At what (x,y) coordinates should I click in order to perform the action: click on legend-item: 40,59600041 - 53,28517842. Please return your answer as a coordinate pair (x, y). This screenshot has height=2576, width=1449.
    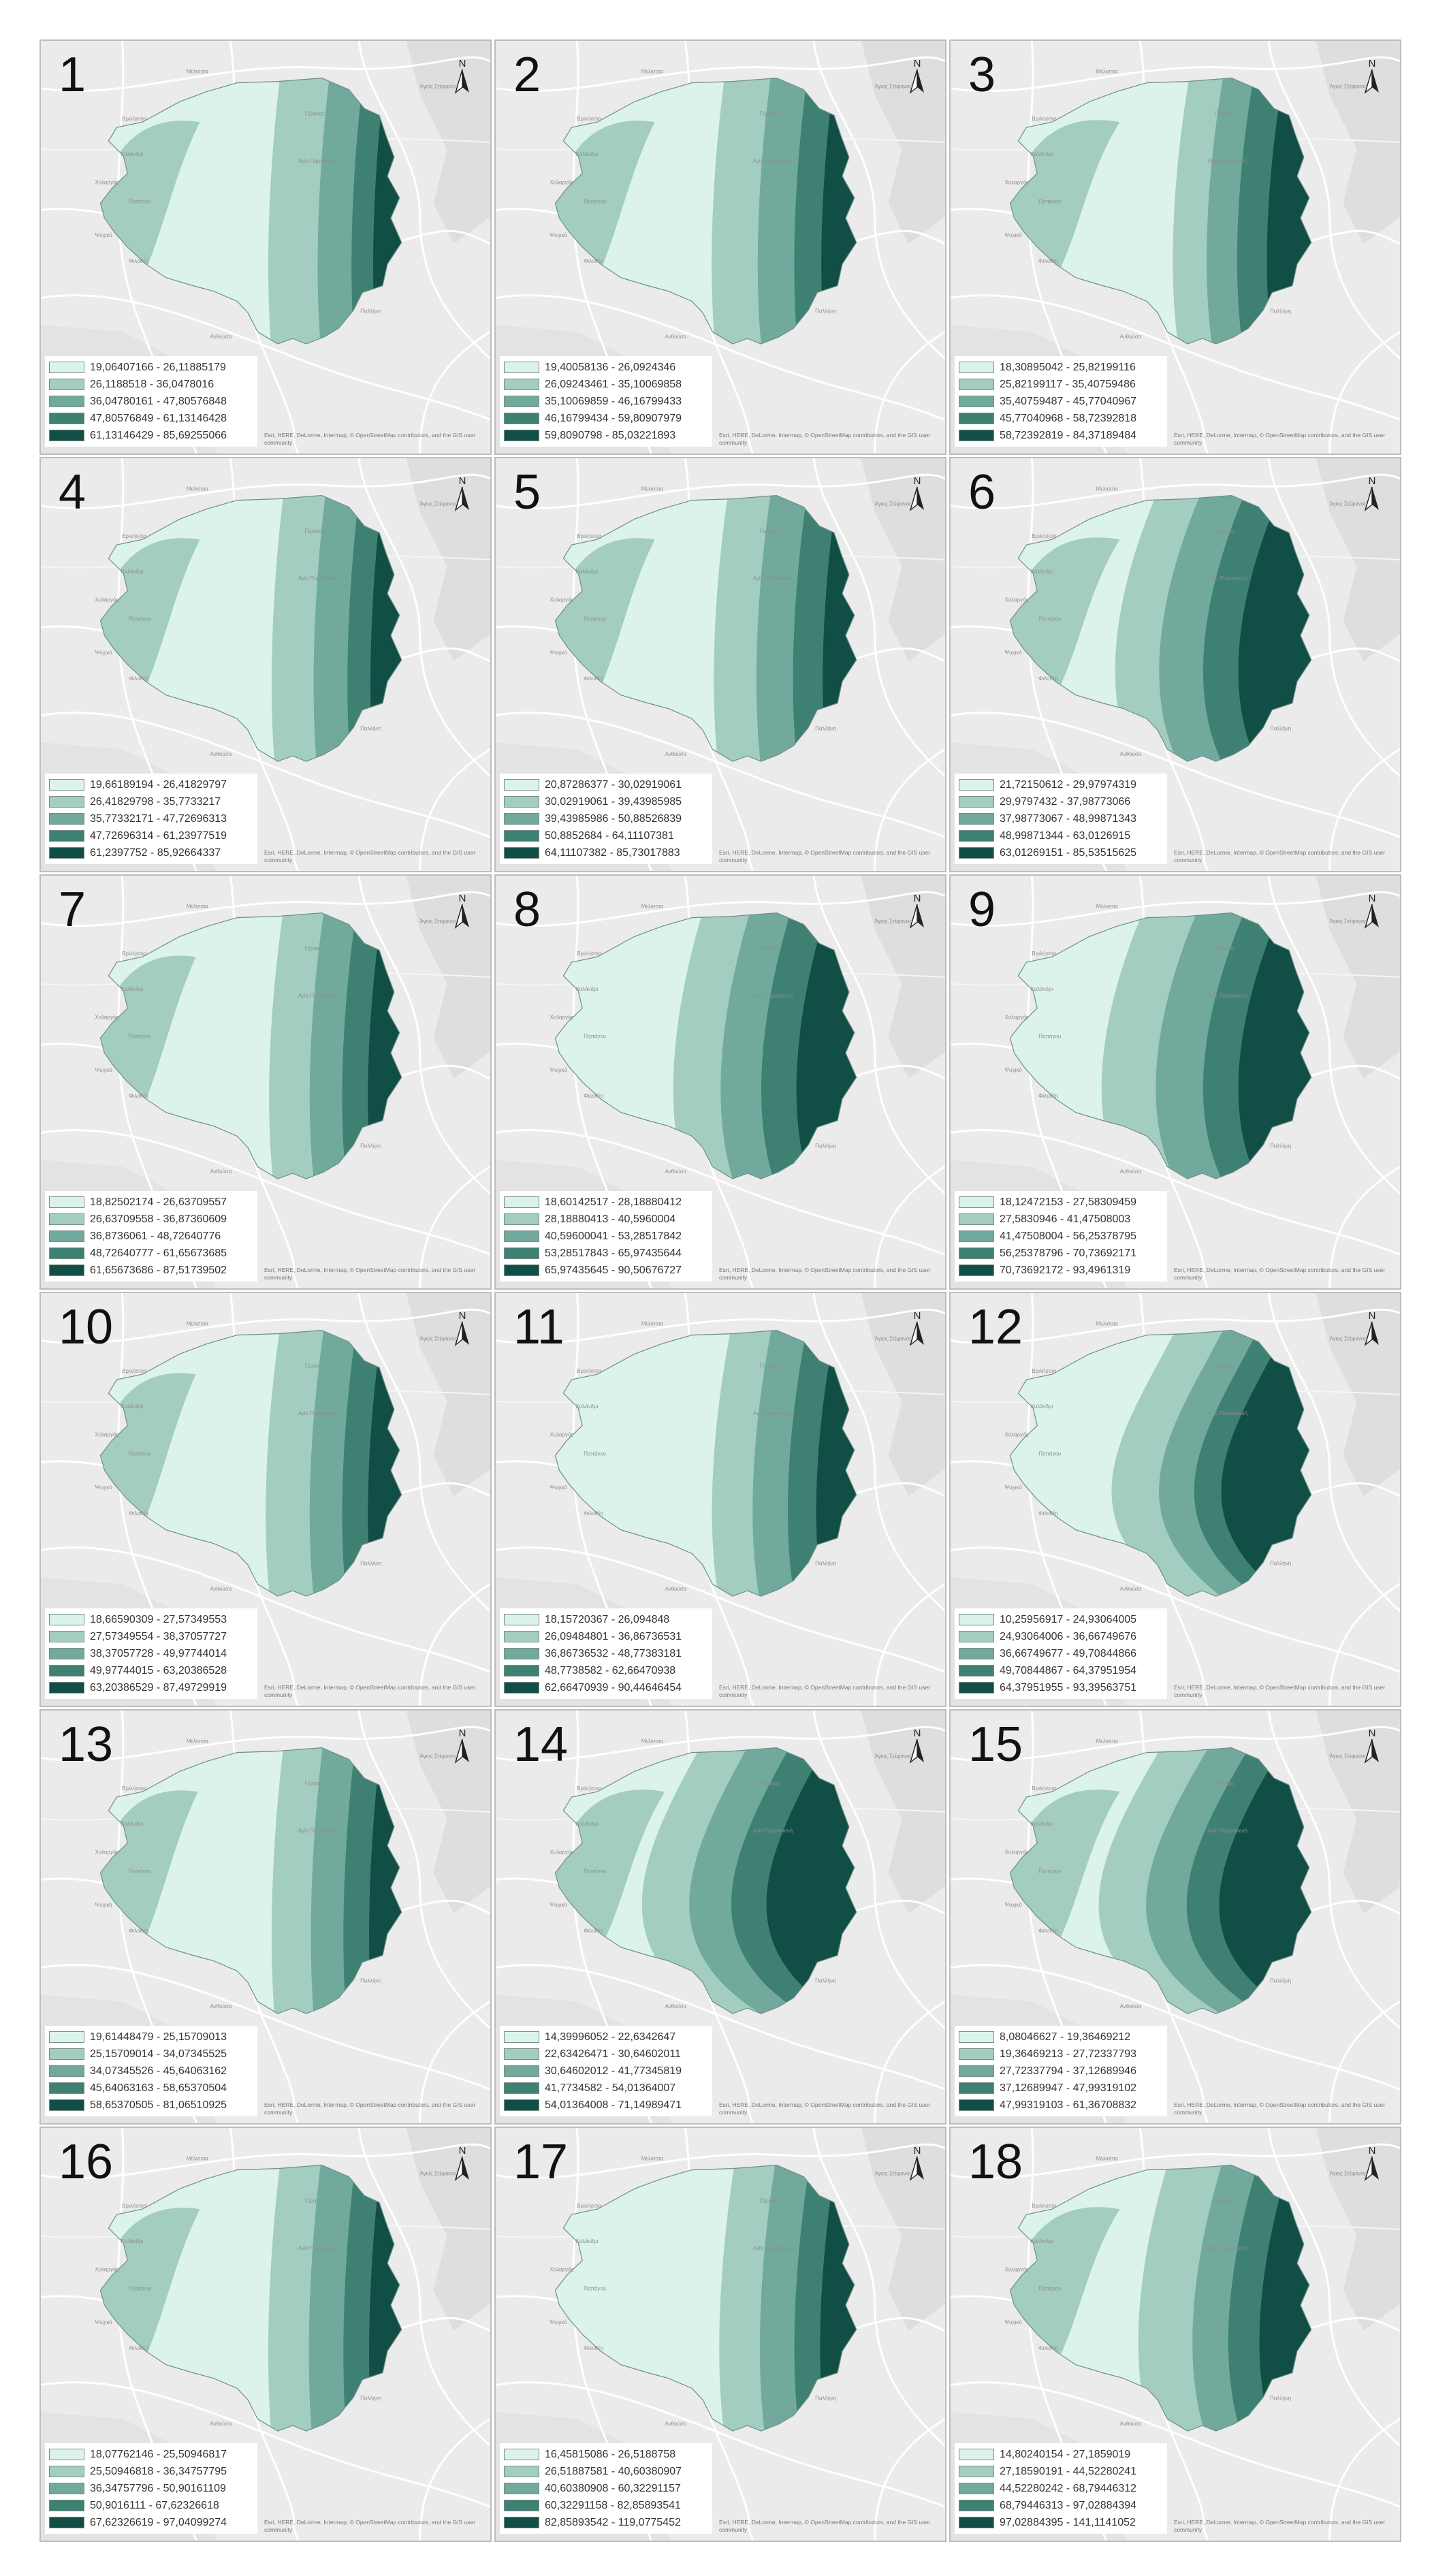
    Looking at the image, I should click on (606, 1236).